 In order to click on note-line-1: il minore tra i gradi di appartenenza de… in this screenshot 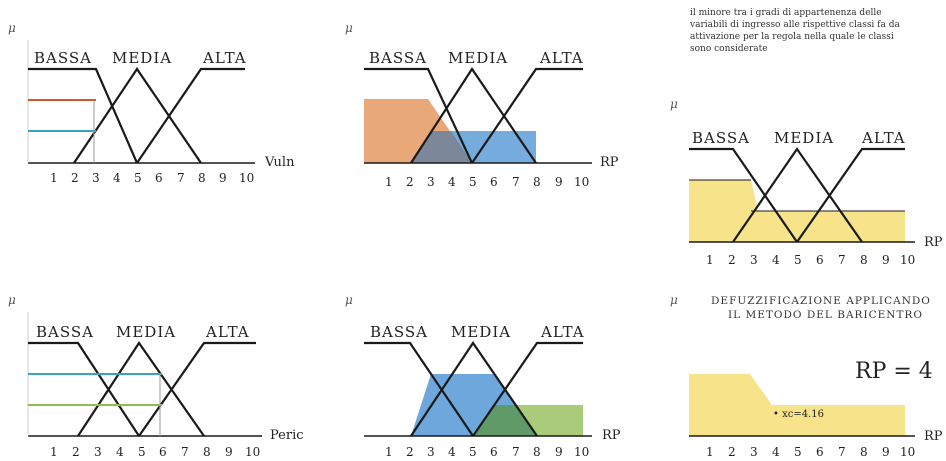, I will do `click(786, 13)`.